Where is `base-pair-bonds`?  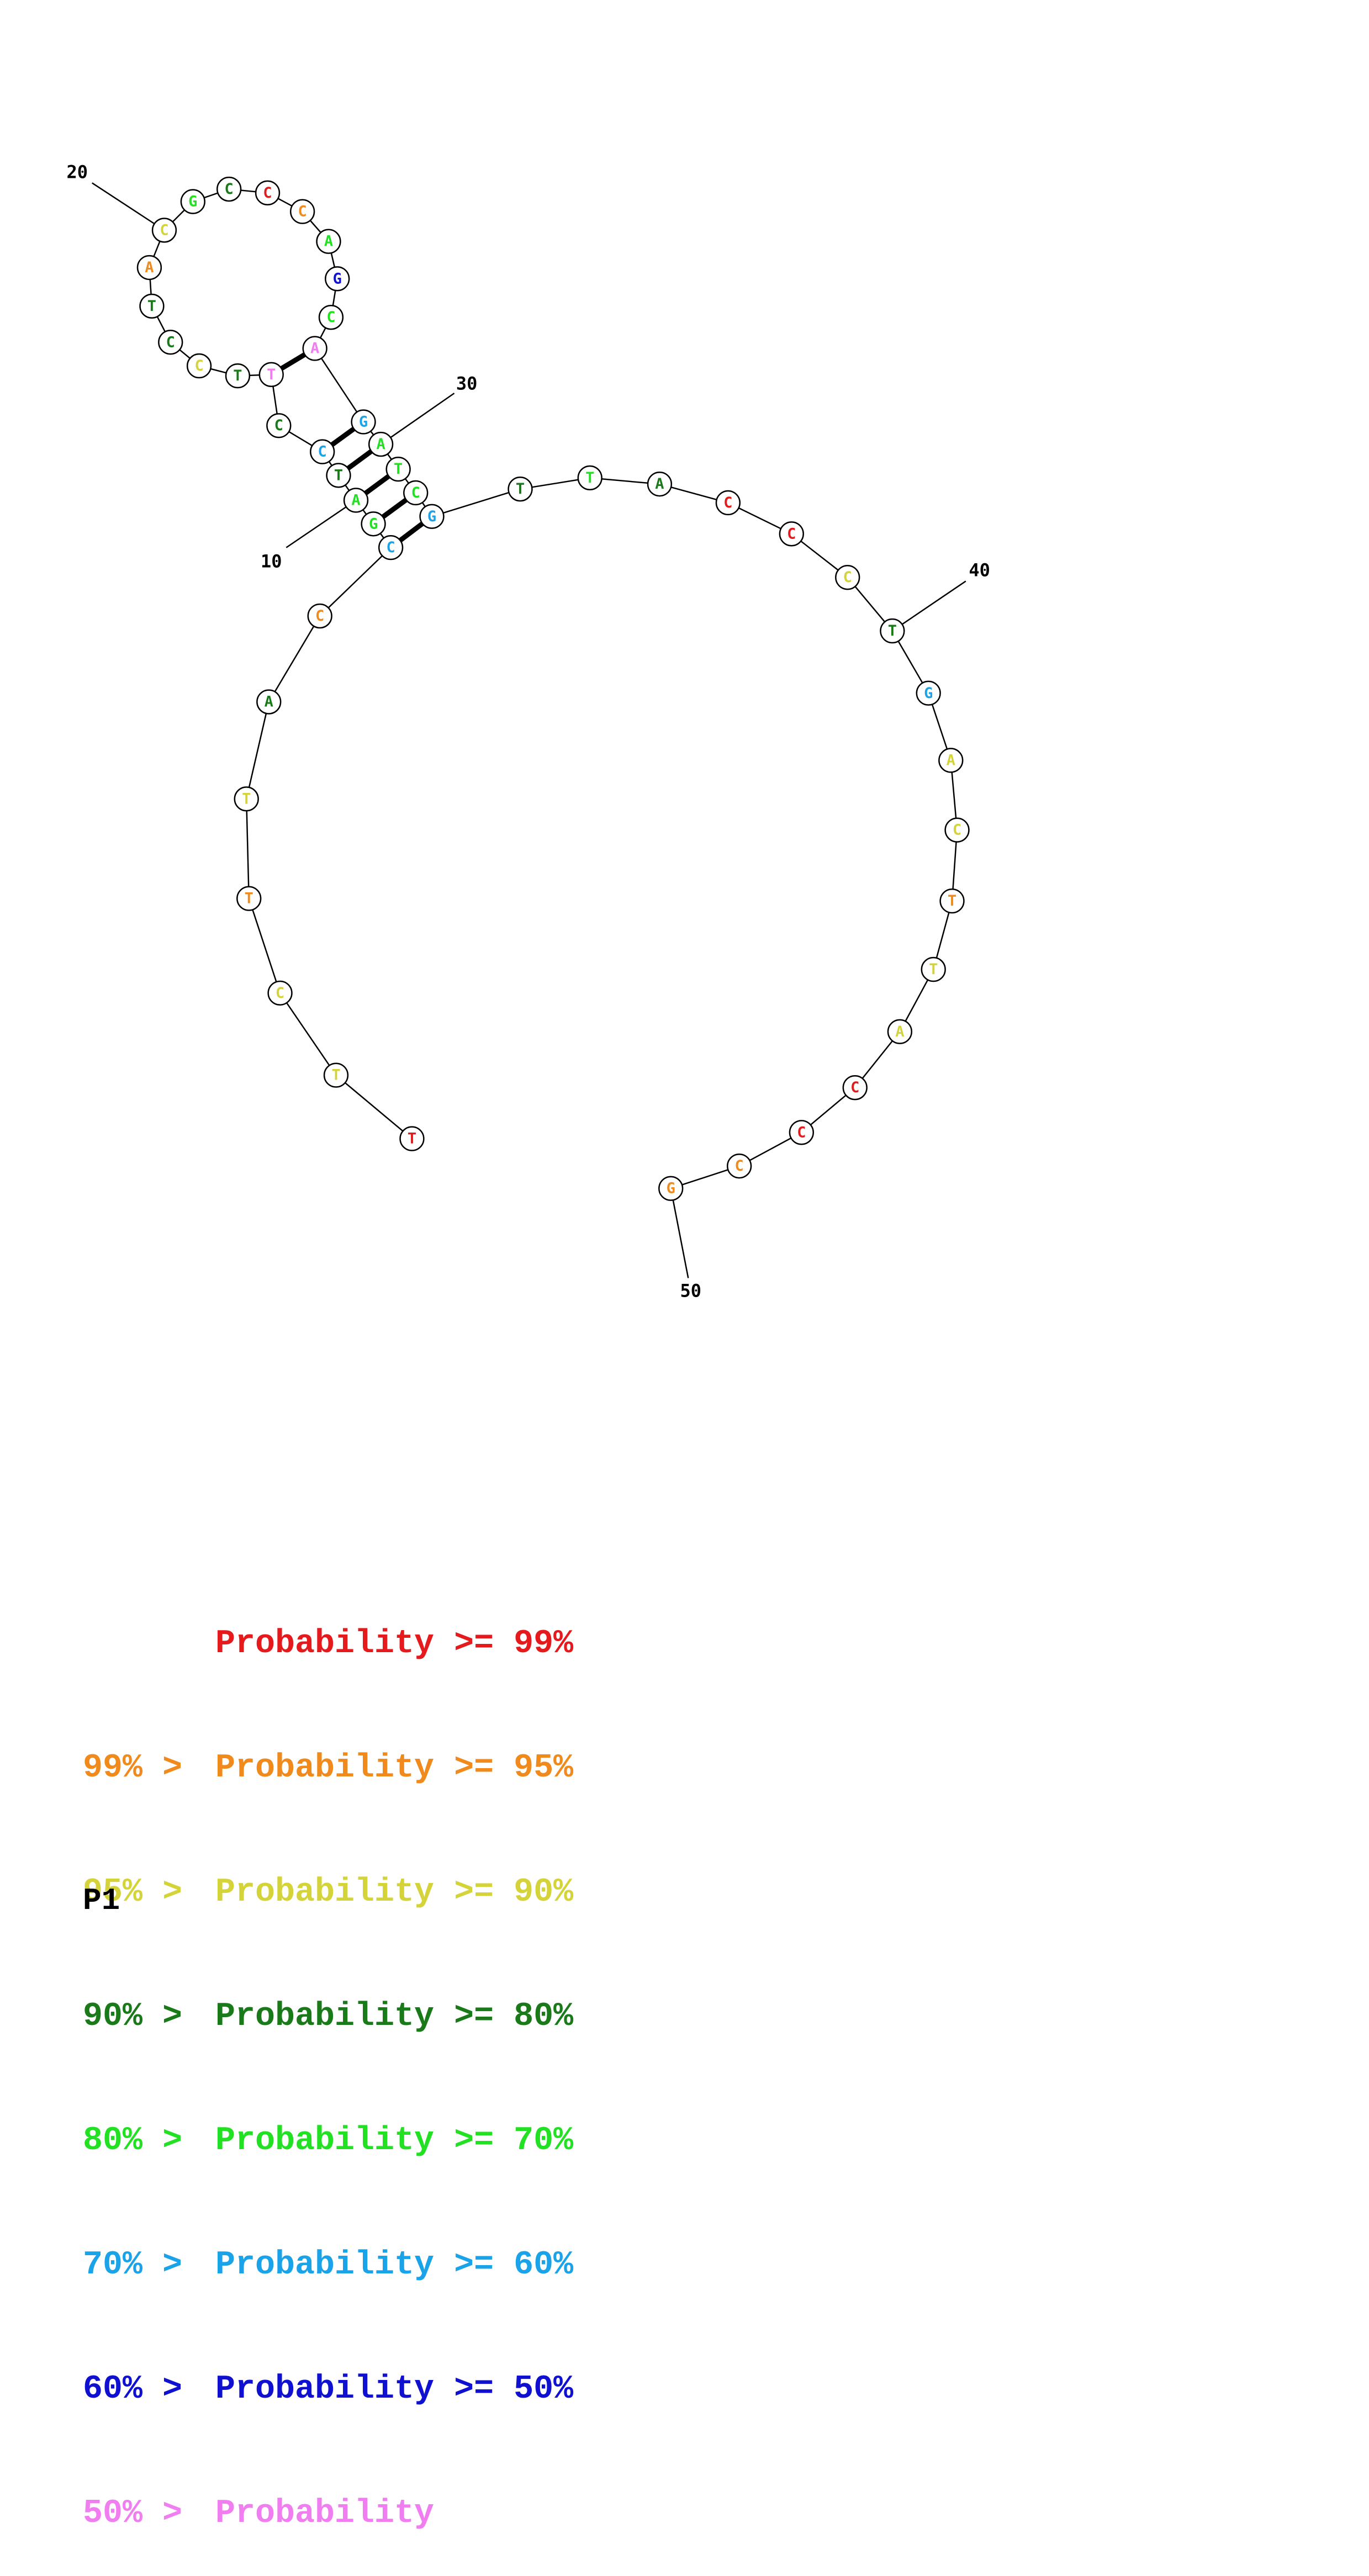 base-pair-bonds is located at coordinates (351, 448).